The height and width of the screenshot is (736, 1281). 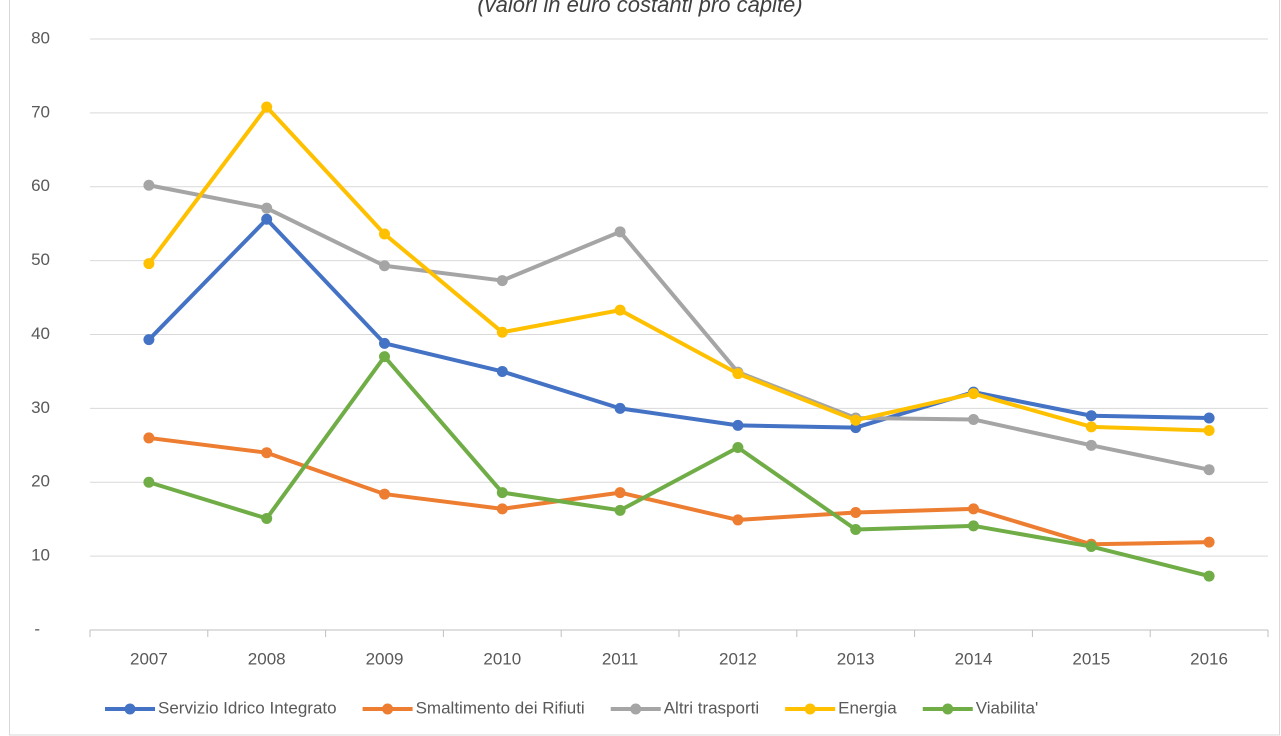 What do you see at coordinates (40, 407) in the screenshot?
I see `y-tick-label: 30` at bounding box center [40, 407].